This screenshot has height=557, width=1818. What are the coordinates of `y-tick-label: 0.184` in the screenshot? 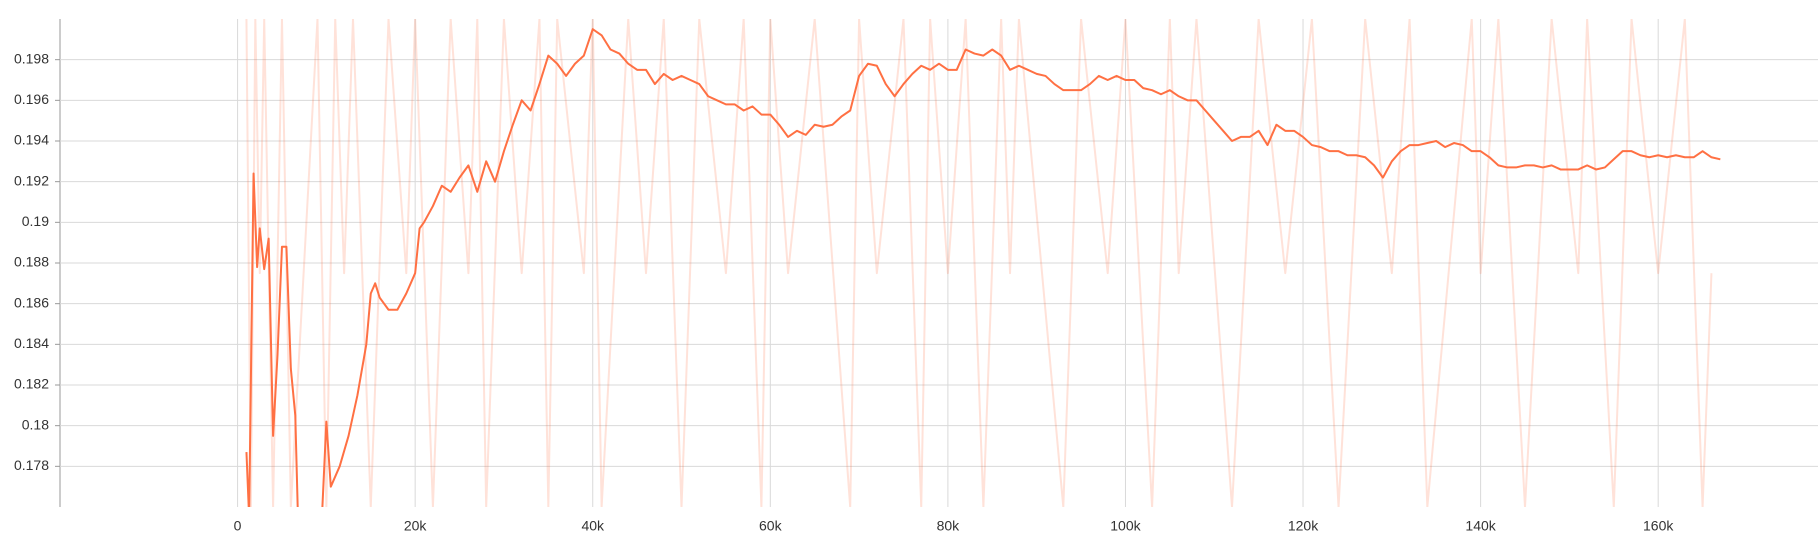 It's located at (31, 343).